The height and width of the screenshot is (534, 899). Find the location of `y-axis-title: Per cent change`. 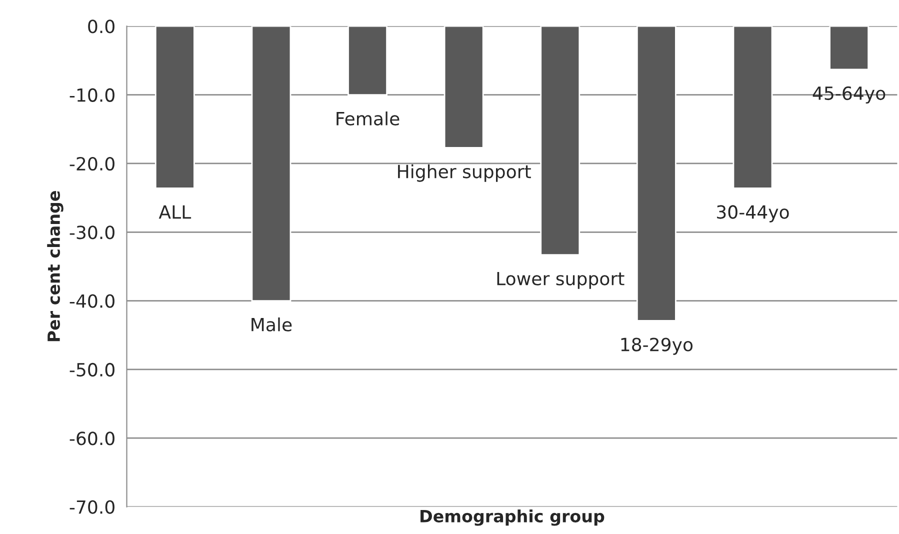

y-axis-title: Per cent change is located at coordinates (55, 266).